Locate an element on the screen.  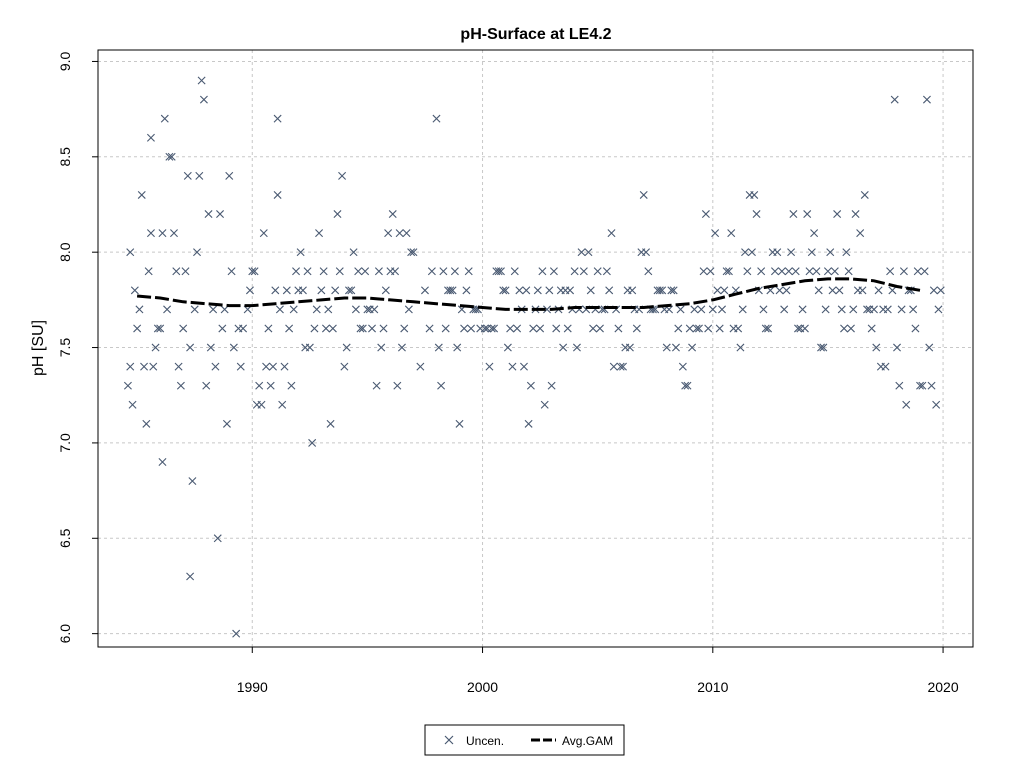
legend-label-gam: Avg.GAM is located at coordinates (587, 741).